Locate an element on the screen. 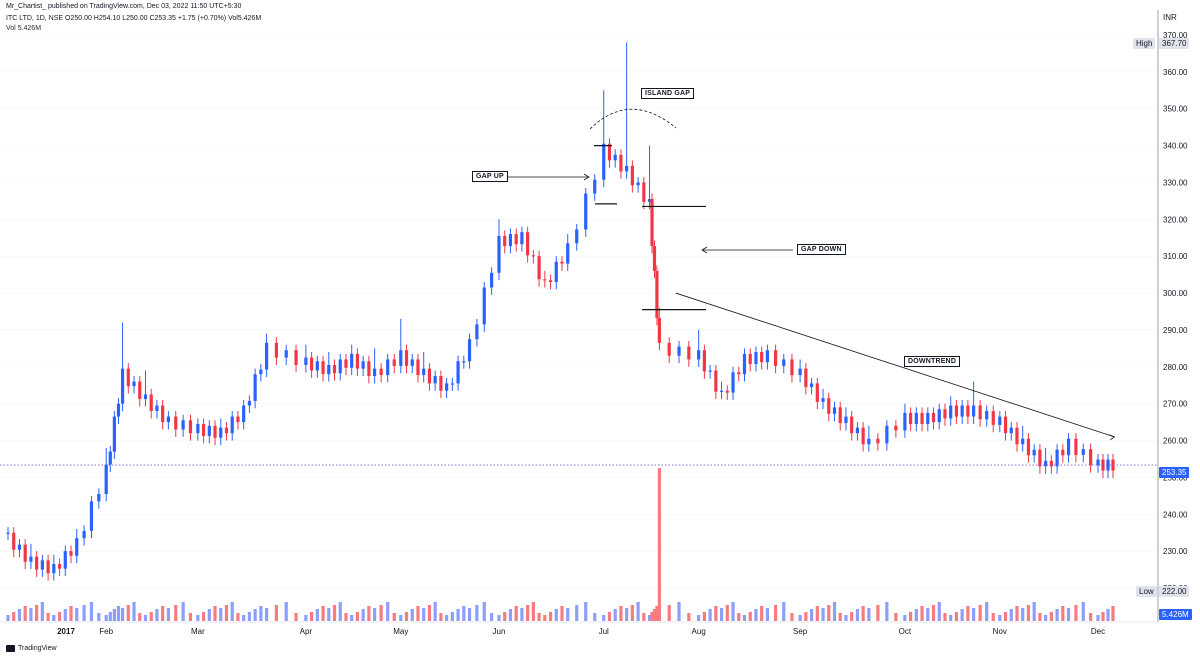  time-tick-label: May is located at coordinates (400, 631).